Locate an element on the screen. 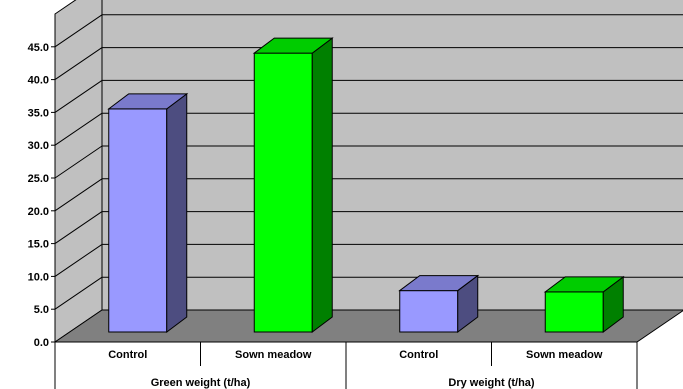 Image resolution: width=683 pixels, height=389 pixels. y-tick-labels: 0.0 5.0 10.0 15.0 20.0 25.0 30.0 35.0 40.0 45.0 is located at coordinates (38, 195).